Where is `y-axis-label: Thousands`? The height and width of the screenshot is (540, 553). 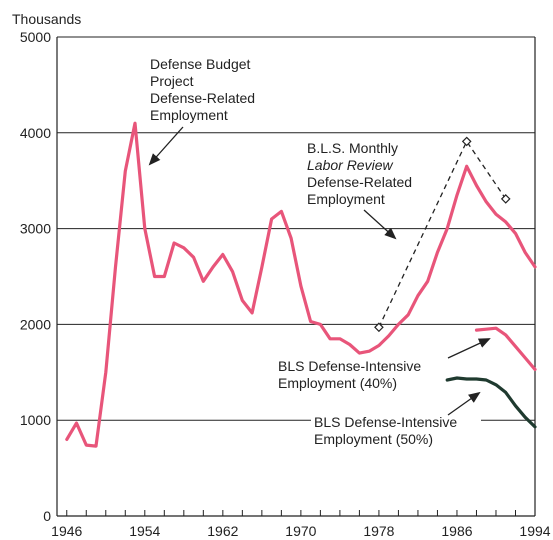
y-axis-label: Thousands is located at coordinates (46, 19).